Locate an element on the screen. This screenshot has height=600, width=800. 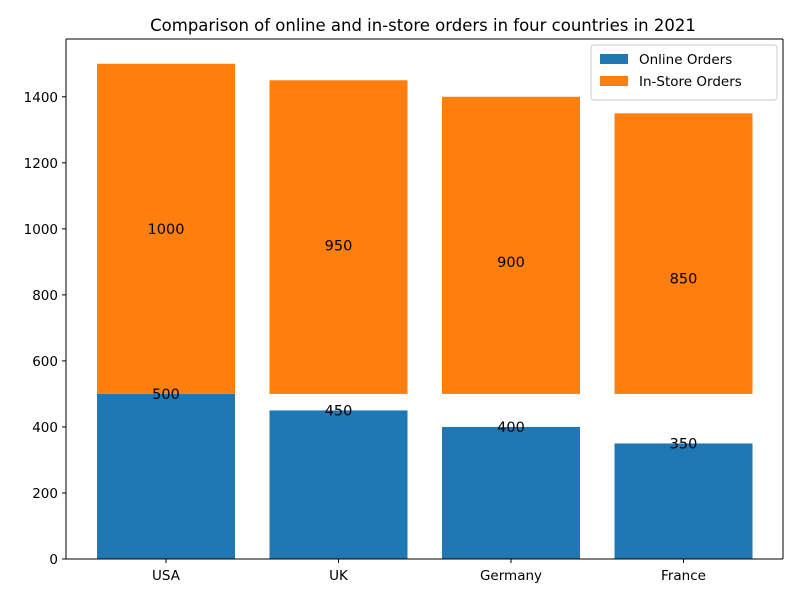
x-tick-label: UK is located at coordinates (339, 576).